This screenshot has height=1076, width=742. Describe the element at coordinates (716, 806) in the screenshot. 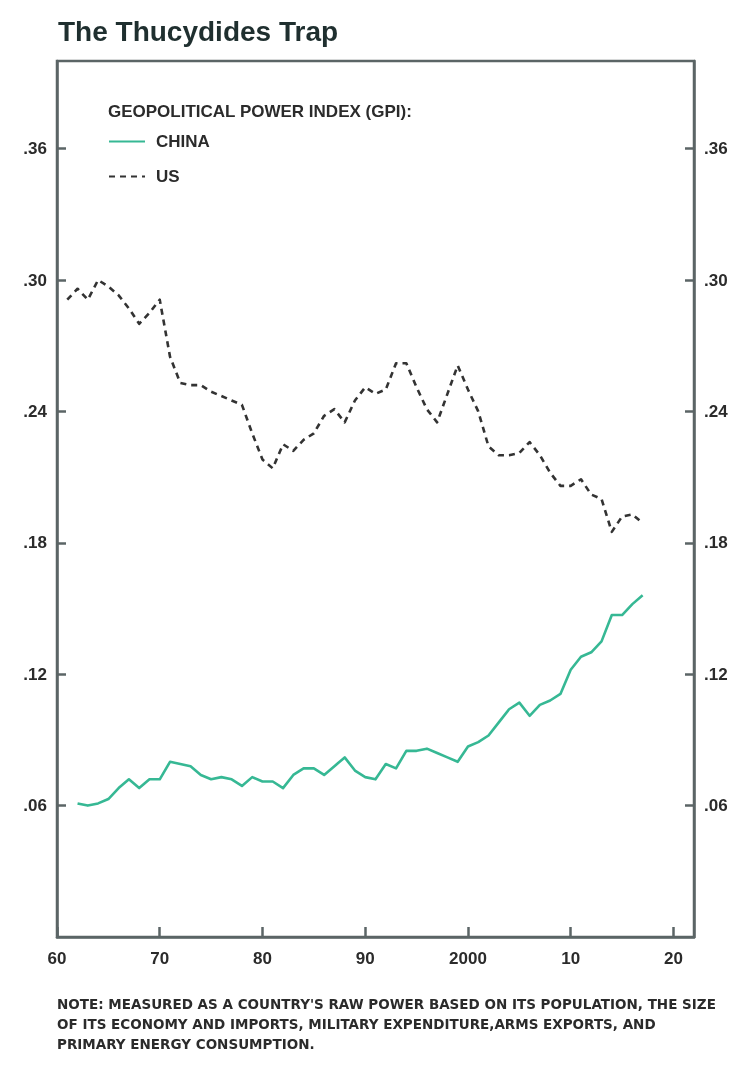

I see `y2-tick-label: .06` at that location.